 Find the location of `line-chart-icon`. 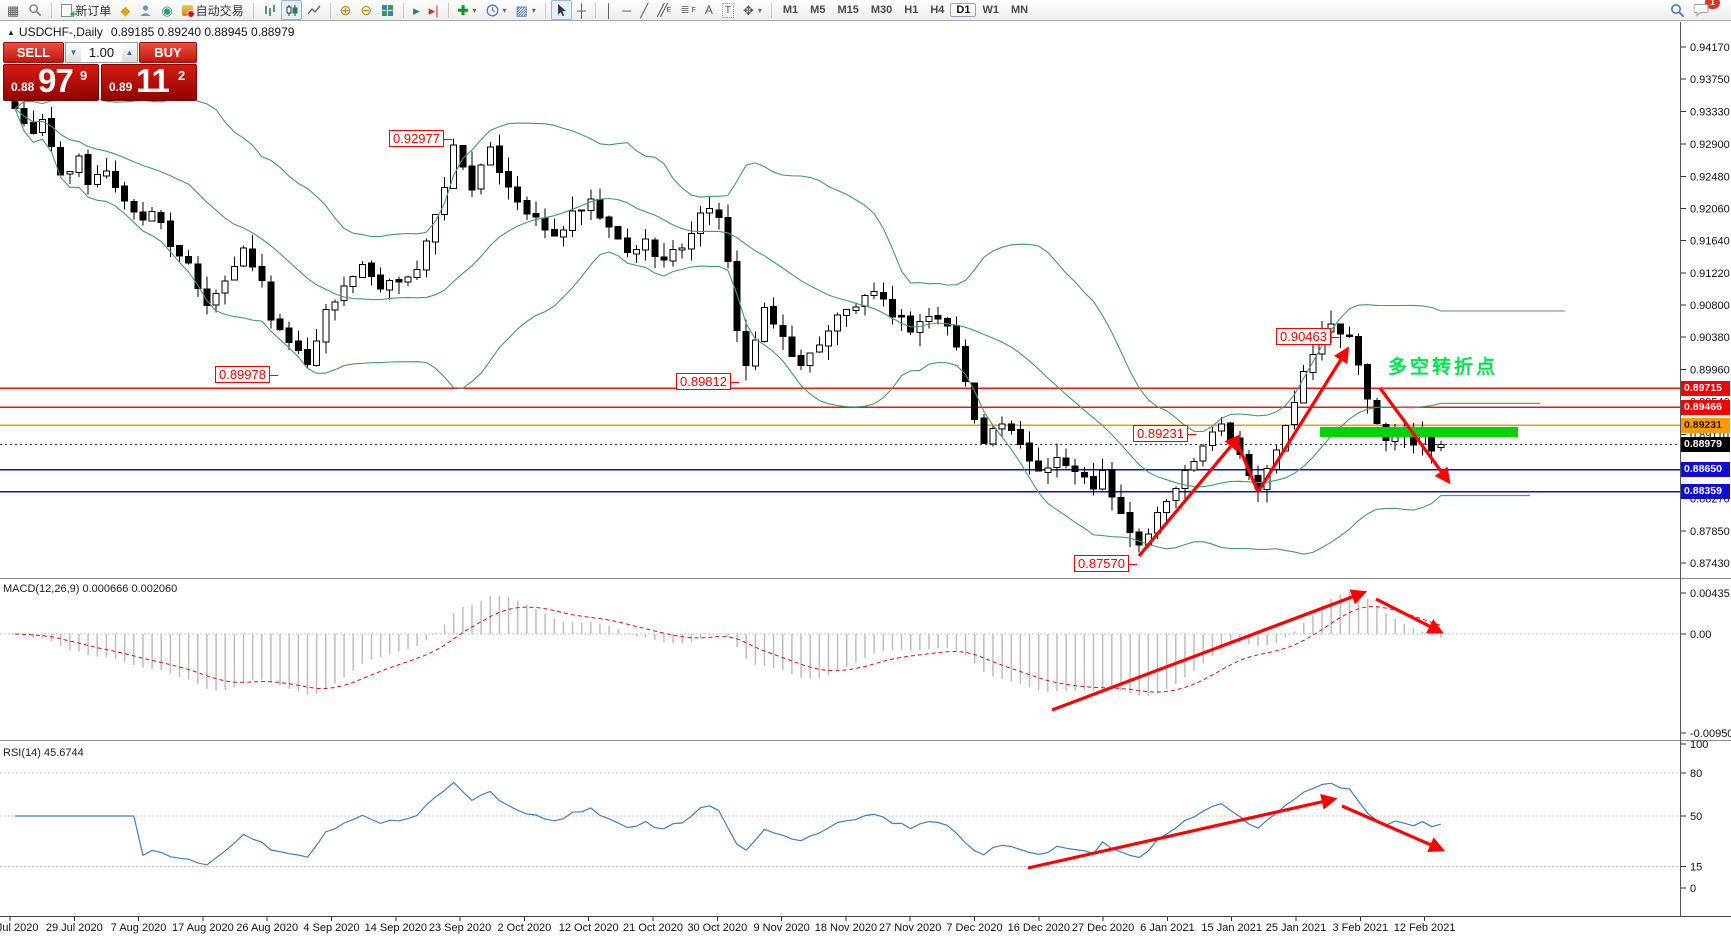

line-chart-icon is located at coordinates (314, 10).